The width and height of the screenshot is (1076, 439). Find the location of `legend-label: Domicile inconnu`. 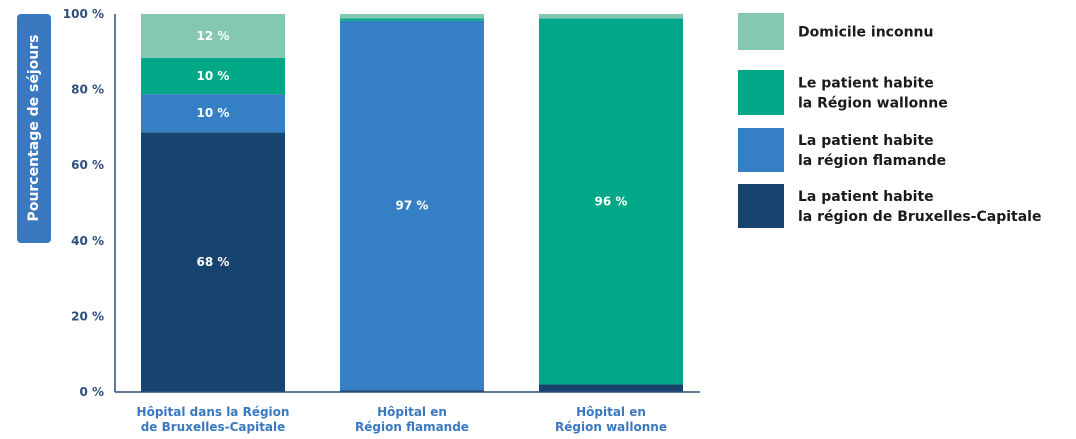

legend-label: Domicile inconnu is located at coordinates (865, 33).